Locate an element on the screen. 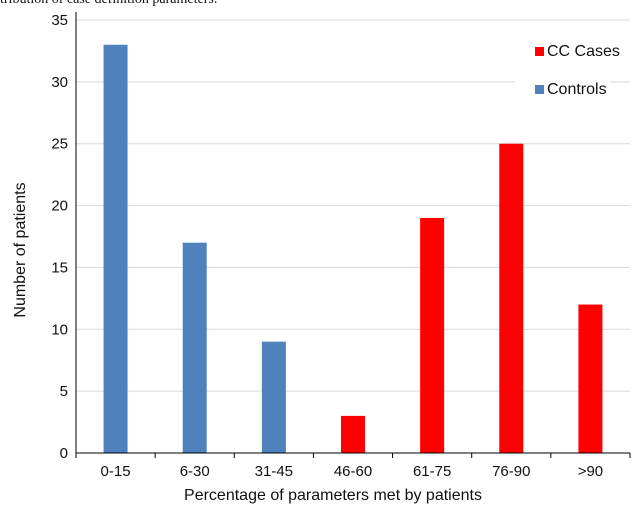  x-tick-label: 6-30 is located at coordinates (195, 471).